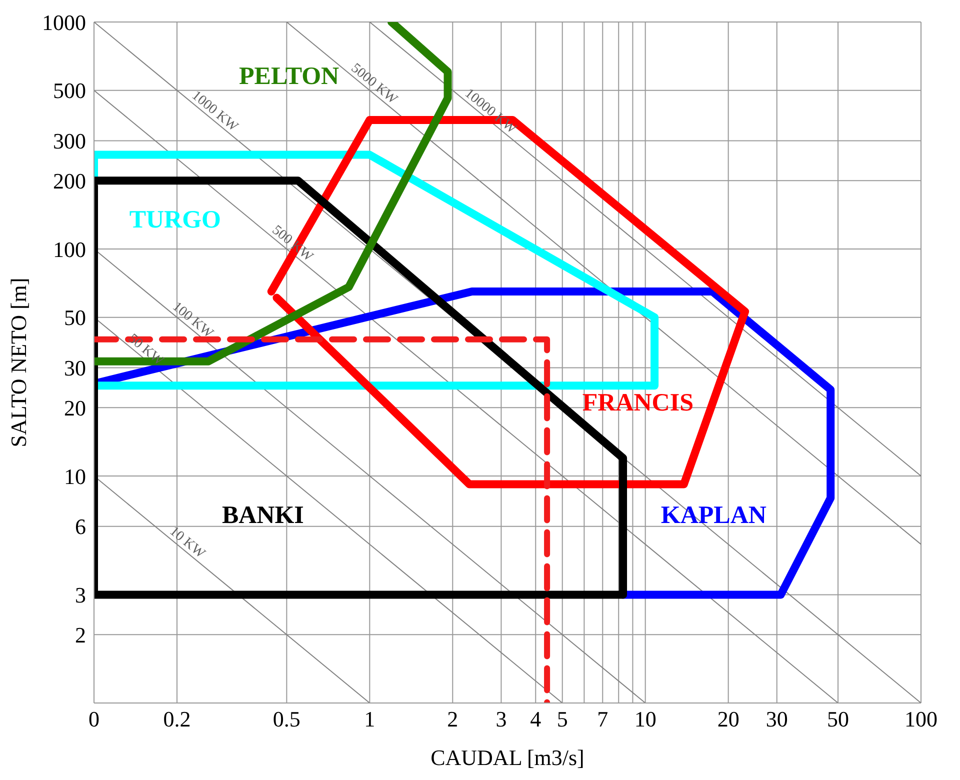  I want to click on y-tick-label: 2, so click(80, 635).